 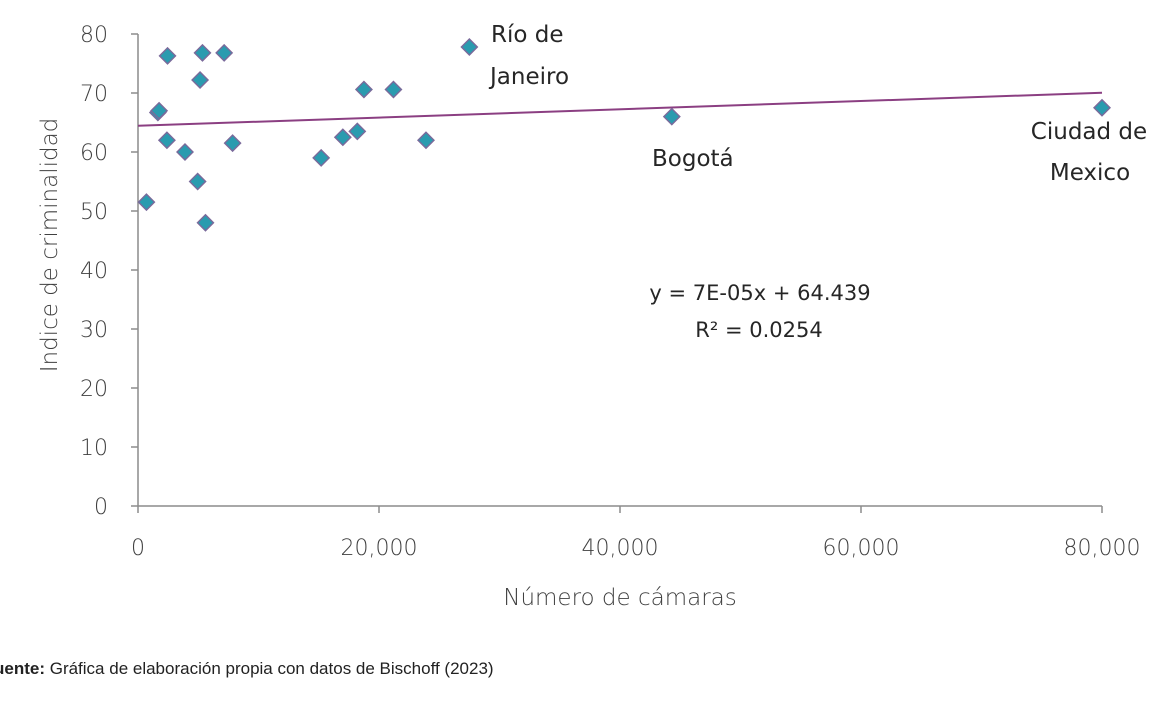 I want to click on annotation-rio-line1: Río de, so click(x=527, y=35).